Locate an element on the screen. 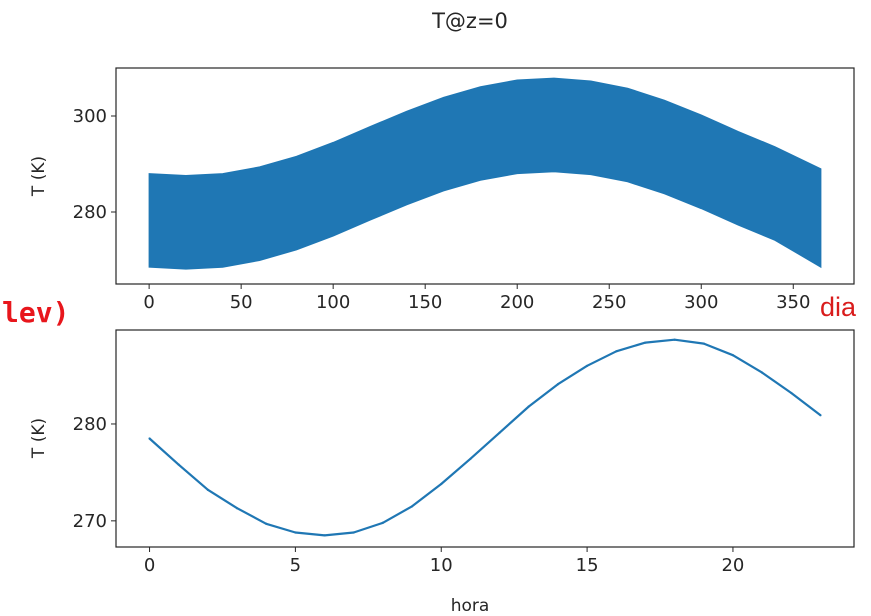  daily-y-axis-label: T (K) is located at coordinates (39, 438).